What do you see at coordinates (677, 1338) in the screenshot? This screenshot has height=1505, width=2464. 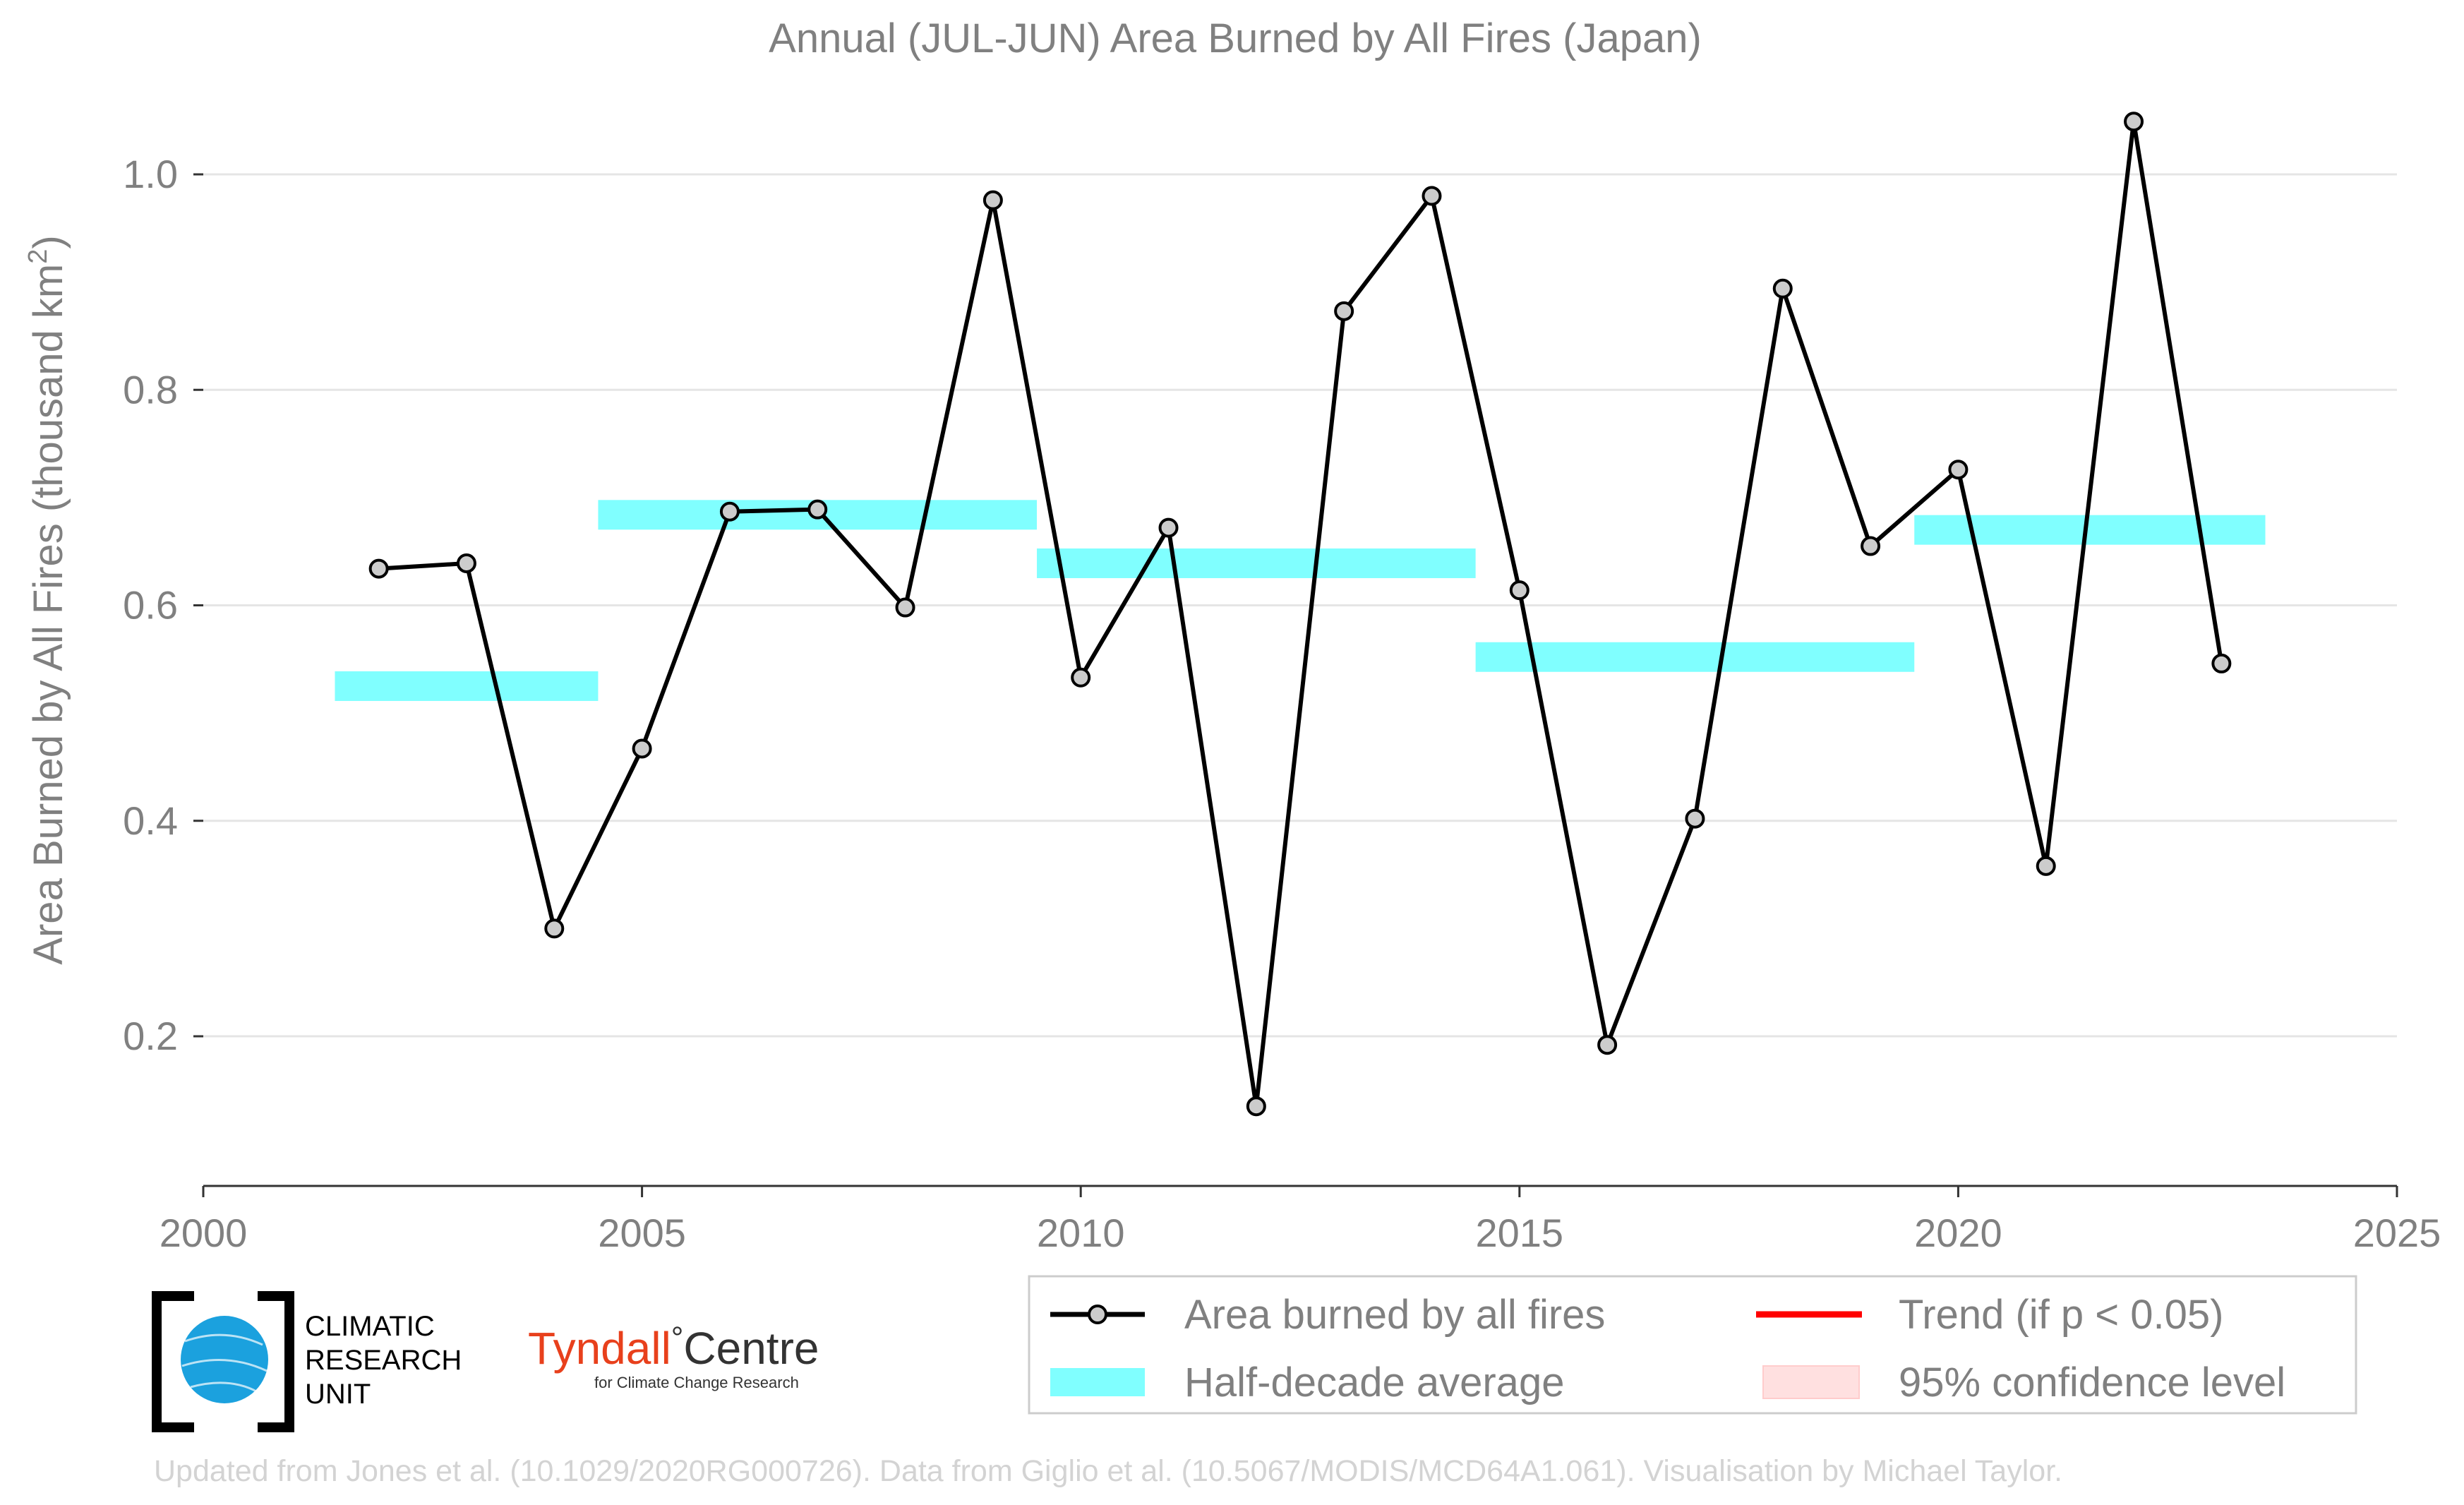 I see `tyndall-logo-degree: °` at bounding box center [677, 1338].